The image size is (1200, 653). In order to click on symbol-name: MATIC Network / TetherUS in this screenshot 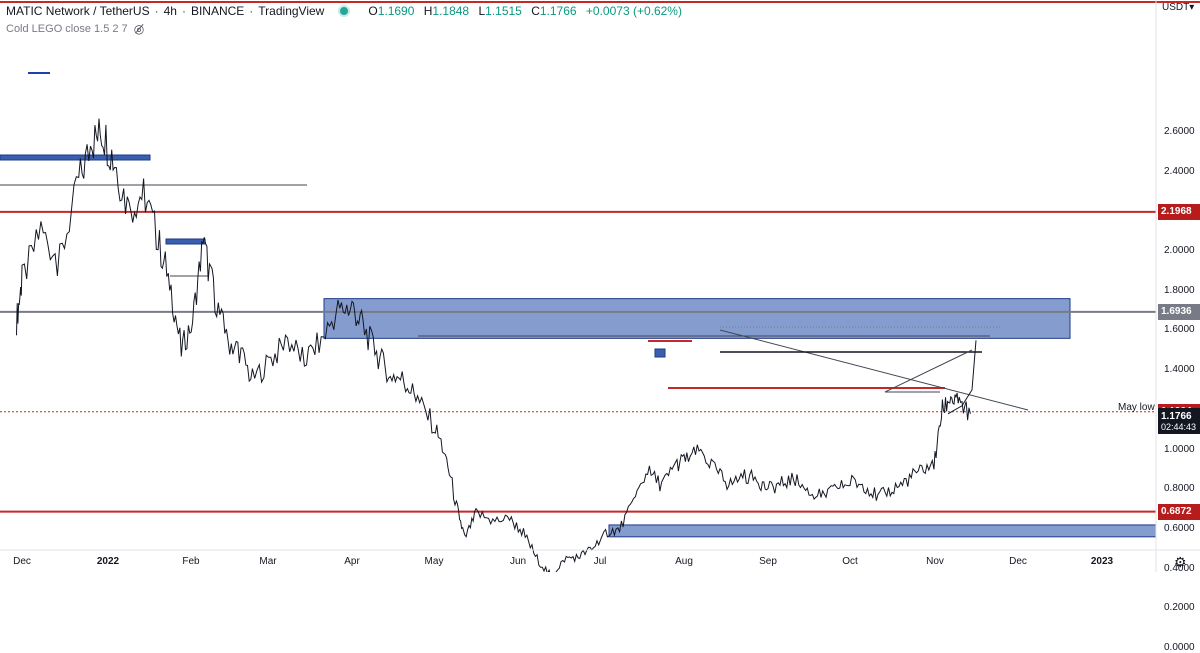, I will do `click(78, 11)`.